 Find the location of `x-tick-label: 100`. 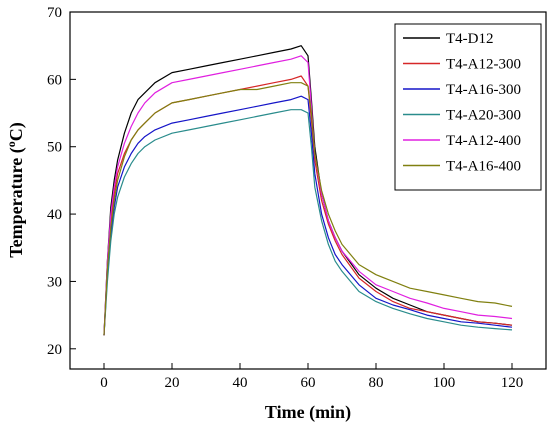

x-tick-label: 100 is located at coordinates (444, 383).